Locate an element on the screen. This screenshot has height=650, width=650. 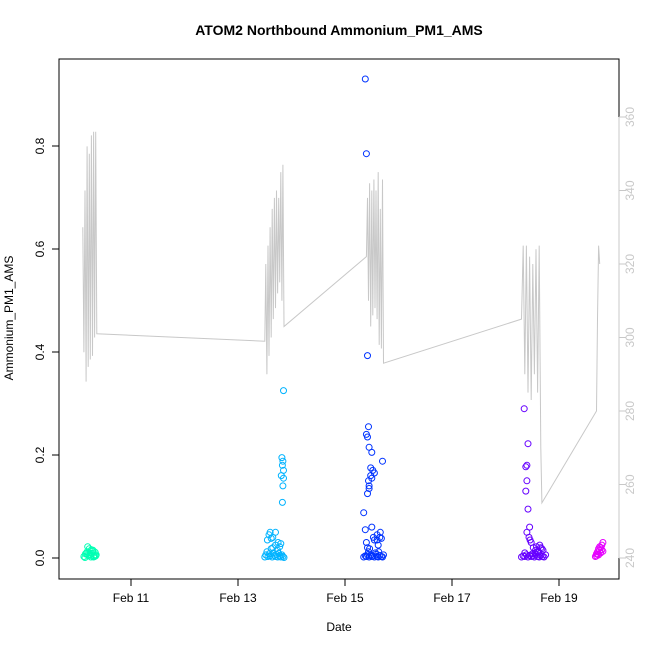
x-axis: Feb 11 Feb 13 Feb 15 Feb 17 Feb 19 is located at coordinates (345, 591).